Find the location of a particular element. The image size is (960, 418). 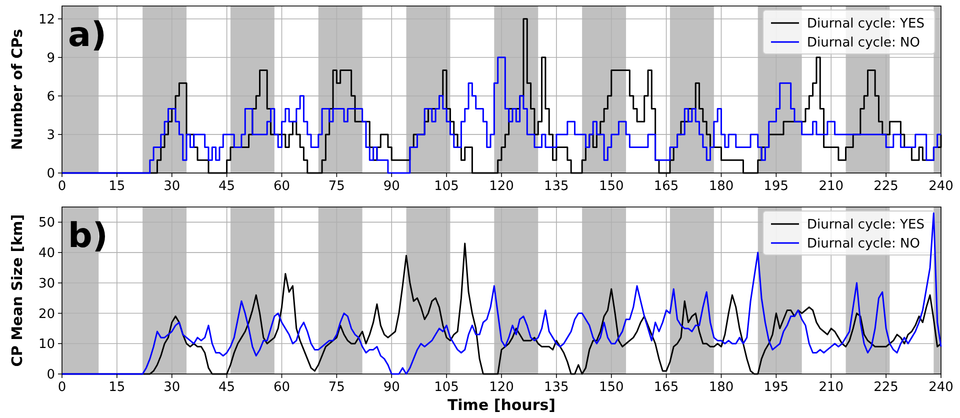

y-axis-title: Number of CPs is located at coordinates (18, 89).